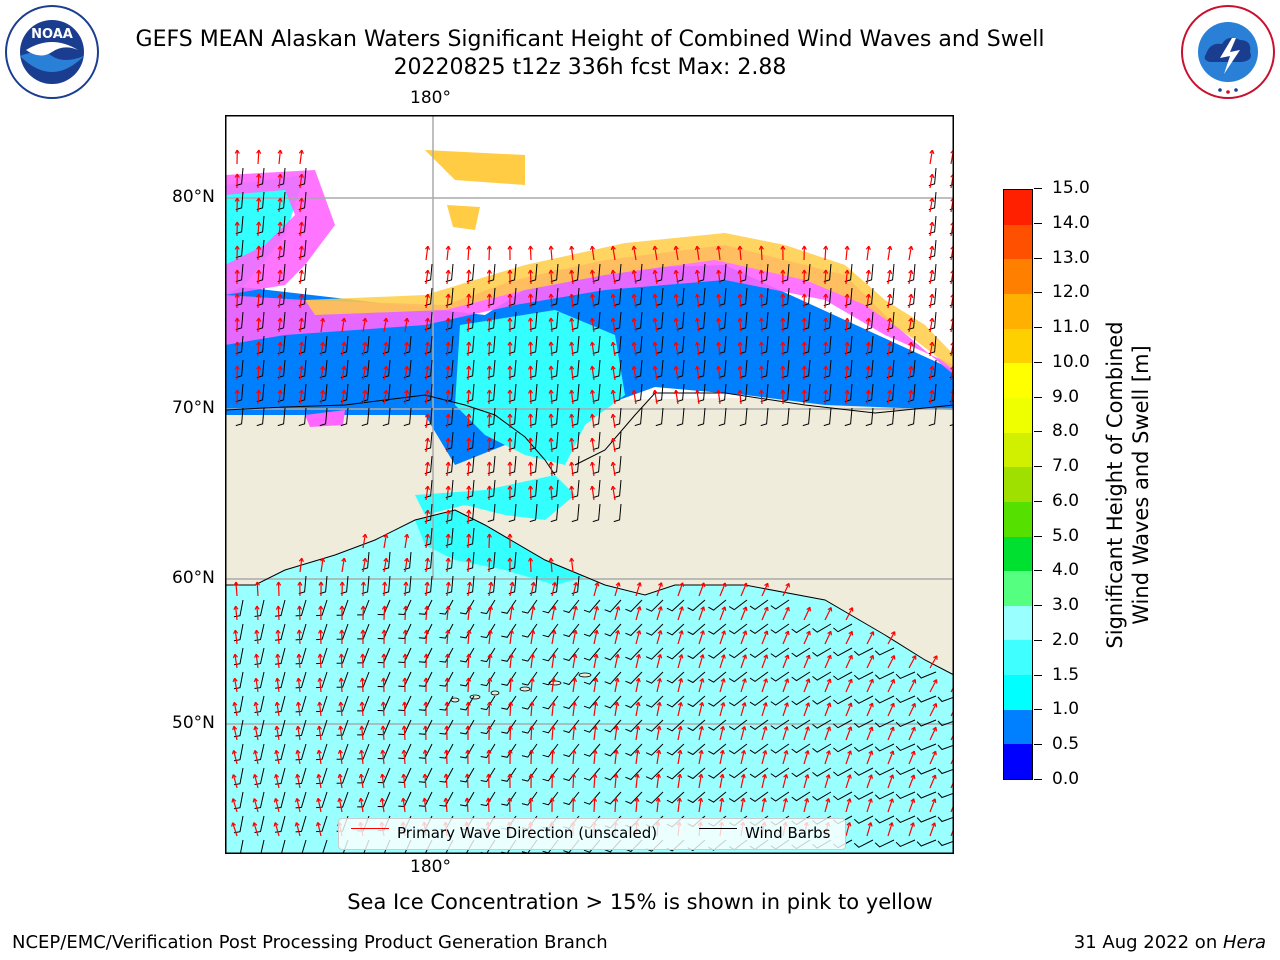 Image resolution: width=1280 pixels, height=960 pixels. I want to click on colorbar-tick: 1.0, so click(1056, 709).